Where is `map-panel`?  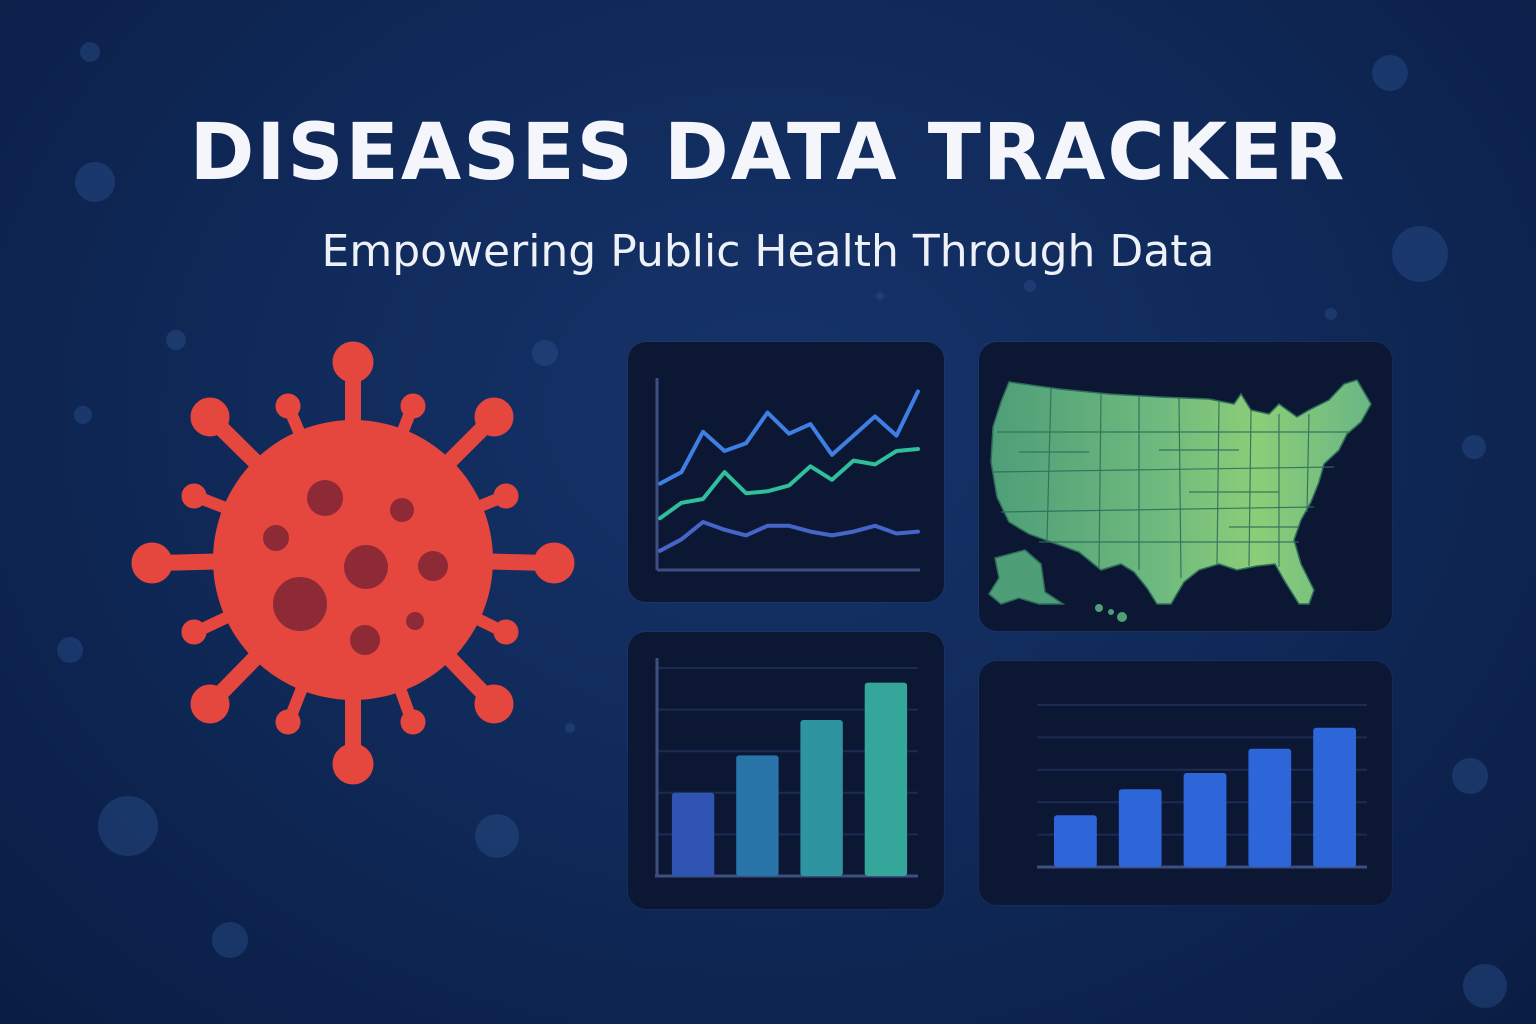 map-panel is located at coordinates (1185, 486).